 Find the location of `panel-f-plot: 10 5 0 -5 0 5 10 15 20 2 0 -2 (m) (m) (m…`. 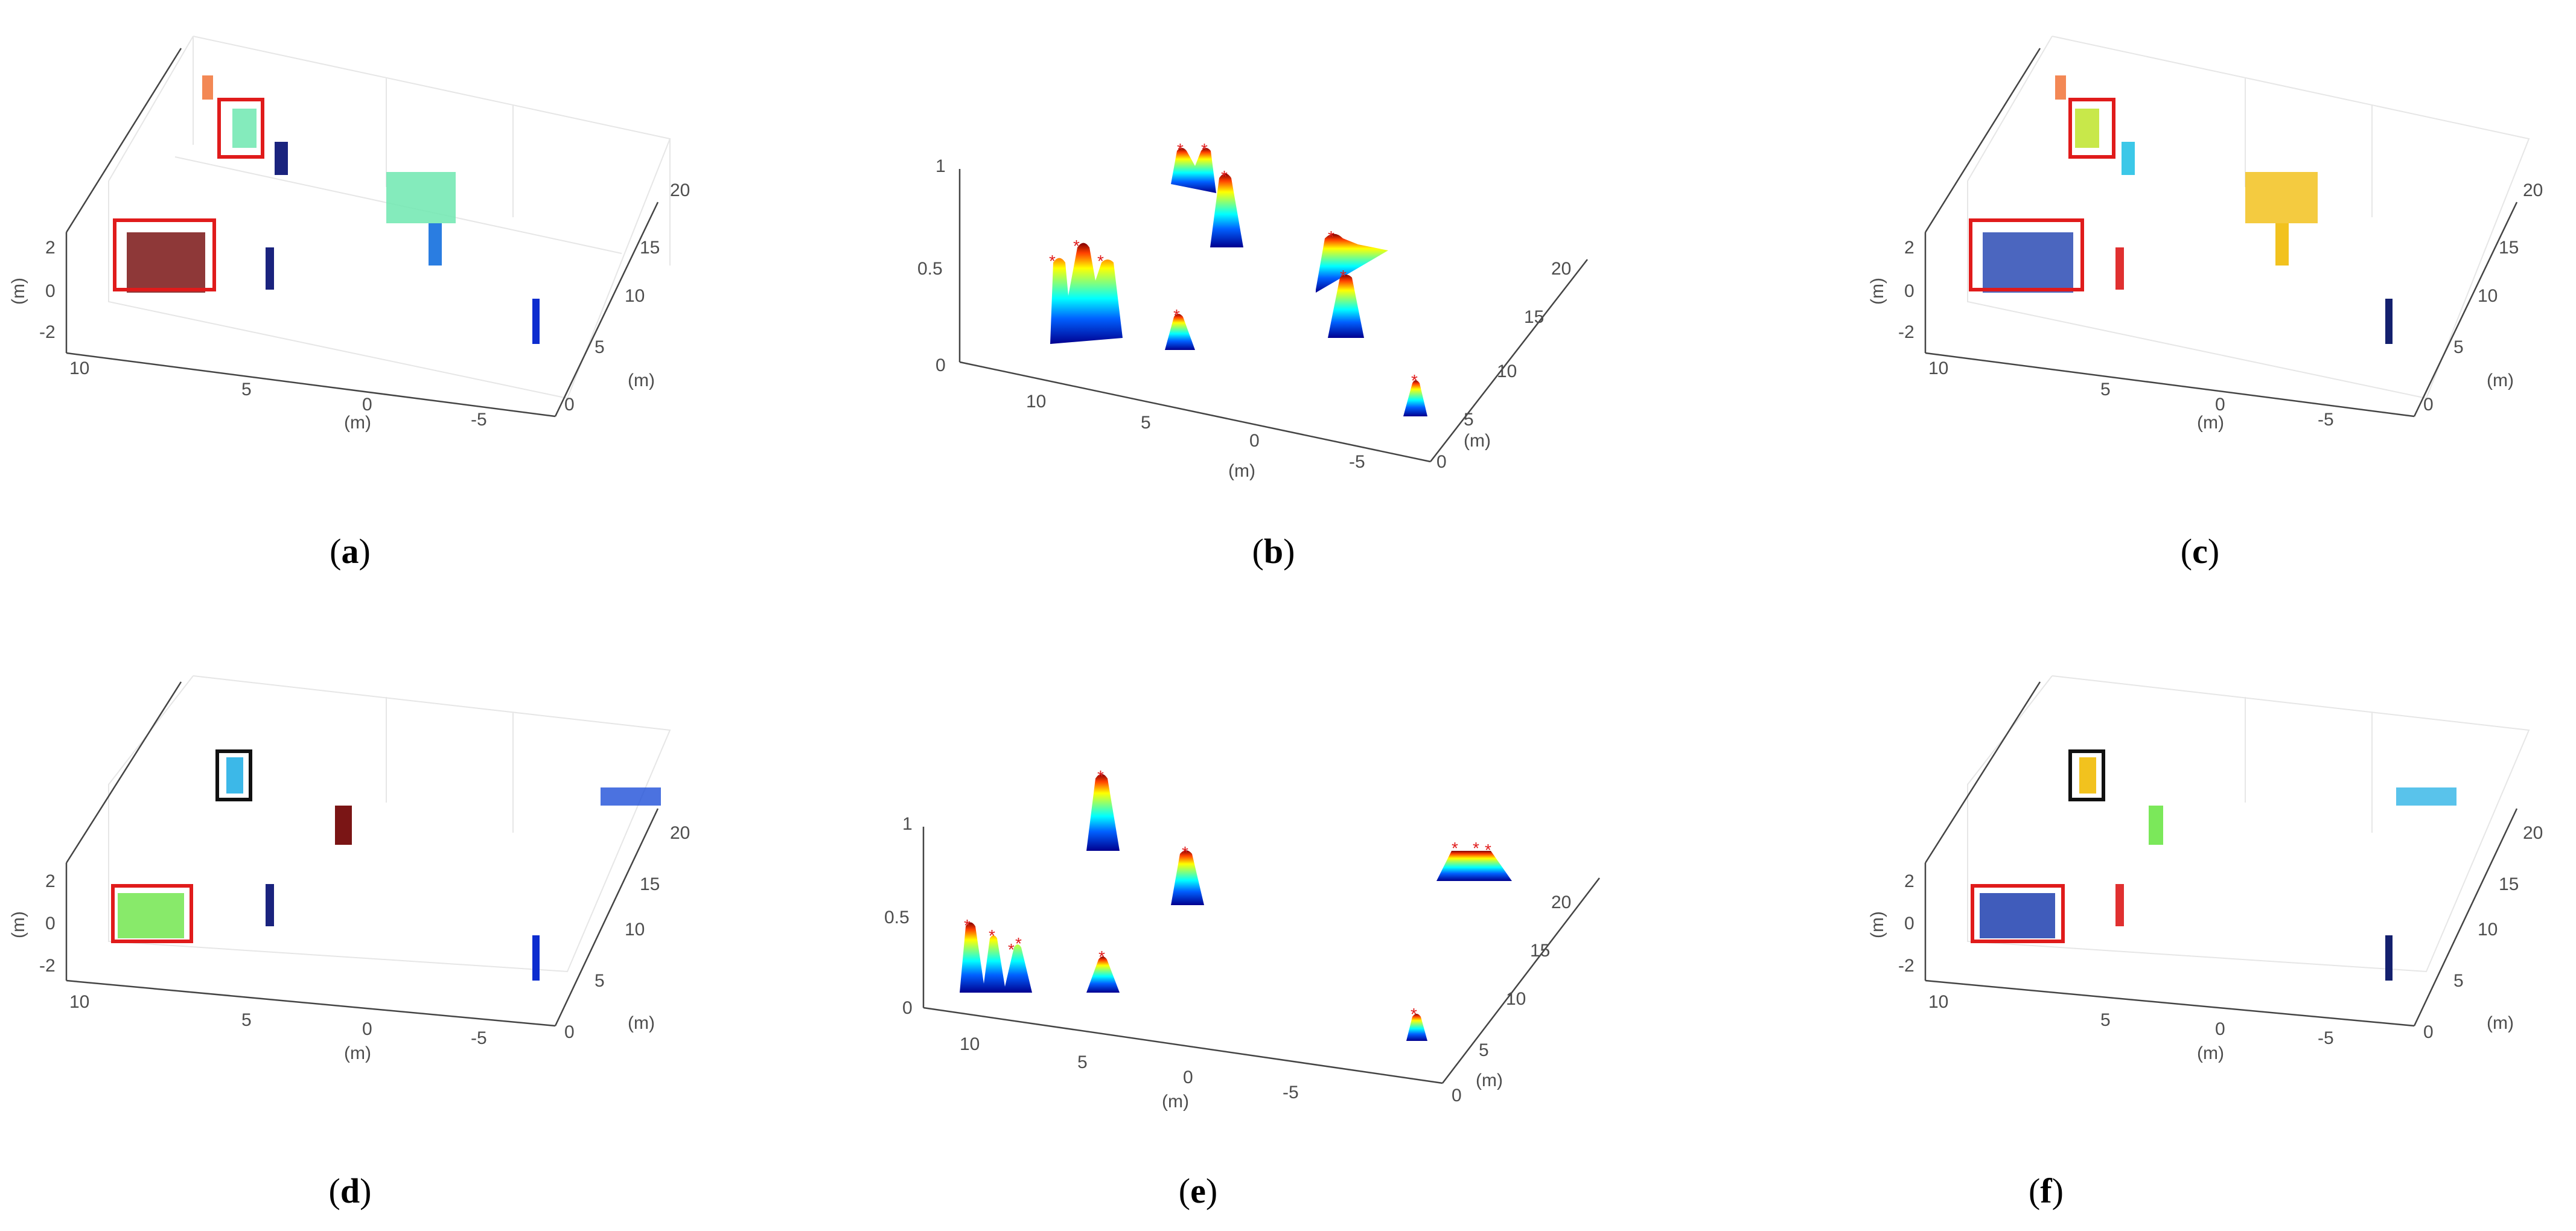

panel-f-plot: 10 5 0 -5 0 5 10 15 20 2 0 -2 (m) (m) (m… is located at coordinates (2136, 908).